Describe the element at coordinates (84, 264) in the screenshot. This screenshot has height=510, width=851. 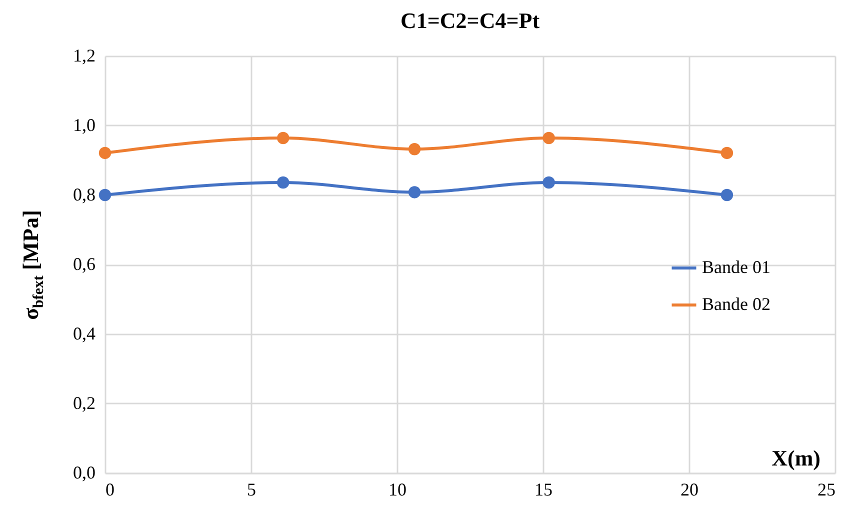
I see `y-tick-label: 0,6` at that location.